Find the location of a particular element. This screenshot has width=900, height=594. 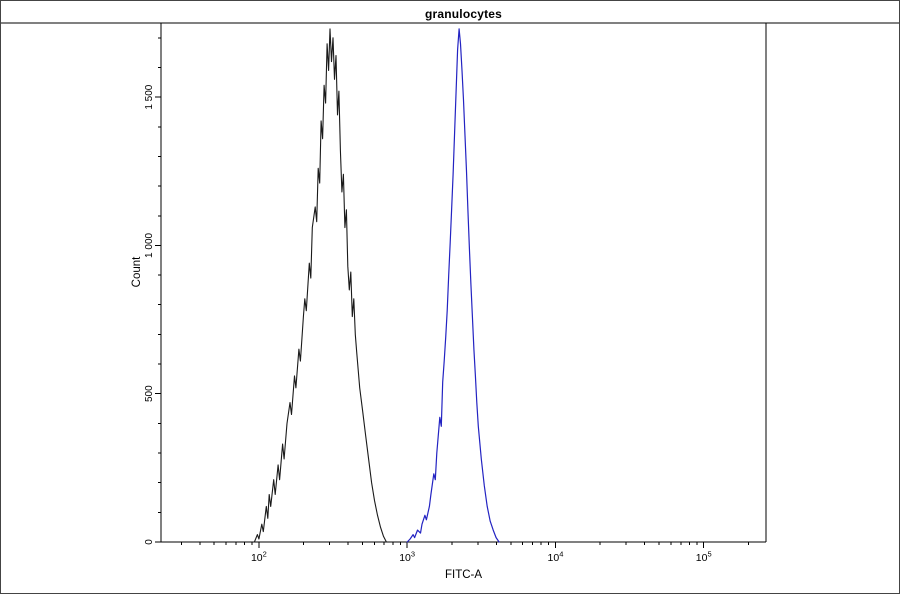

y-tick-label: 0 is located at coordinates (149, 542).